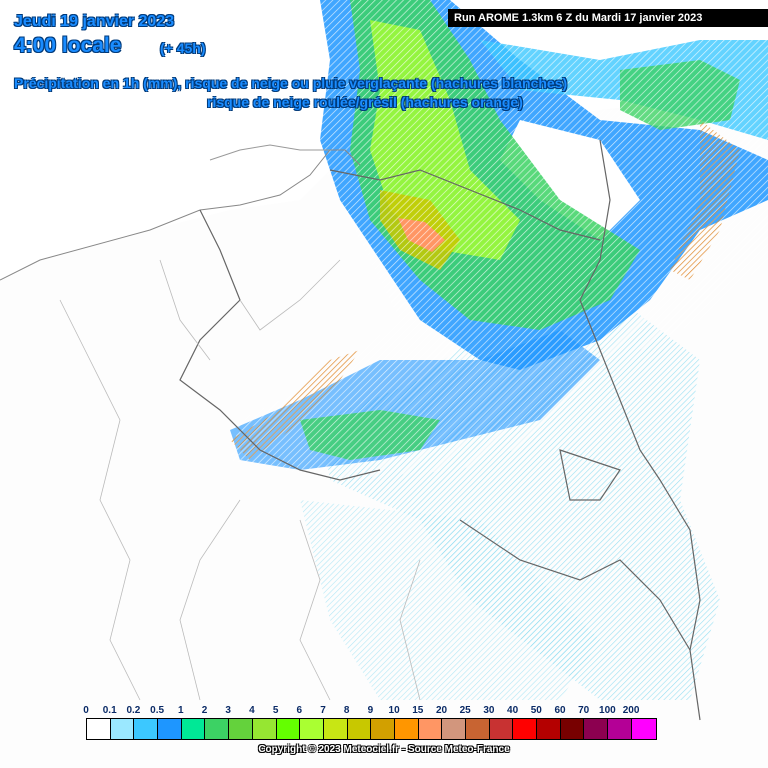 The image size is (768, 768). I want to click on border-luxembourg, so click(590, 475).